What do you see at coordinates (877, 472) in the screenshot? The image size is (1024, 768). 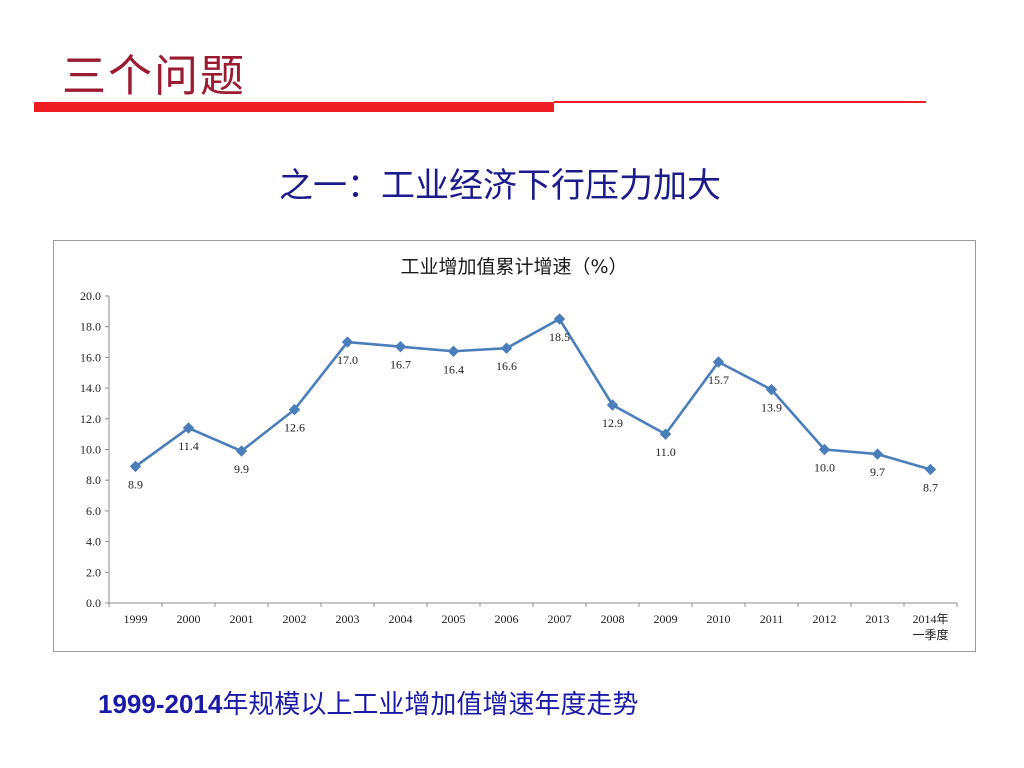 I see `data-label: 9.7` at bounding box center [877, 472].